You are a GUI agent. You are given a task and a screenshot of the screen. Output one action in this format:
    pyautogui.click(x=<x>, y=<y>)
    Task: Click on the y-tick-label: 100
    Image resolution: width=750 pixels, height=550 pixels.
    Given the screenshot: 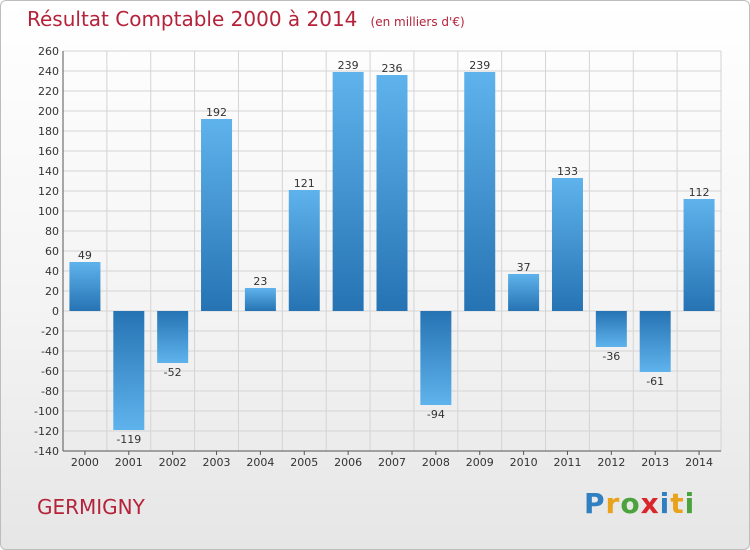 What is the action you would take?
    pyautogui.click(x=48, y=211)
    